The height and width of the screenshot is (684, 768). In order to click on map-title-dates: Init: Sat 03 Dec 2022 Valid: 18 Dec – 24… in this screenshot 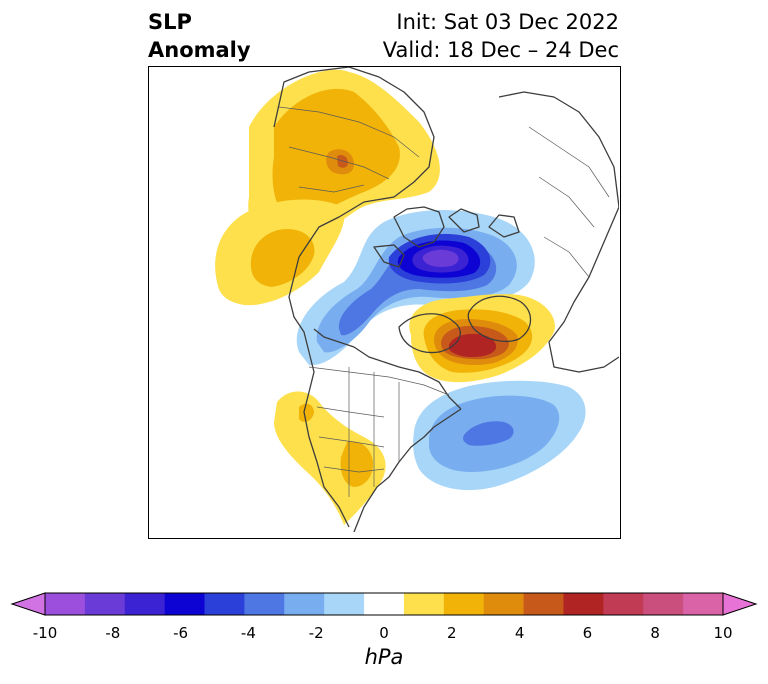, I will do `click(501, 36)`.